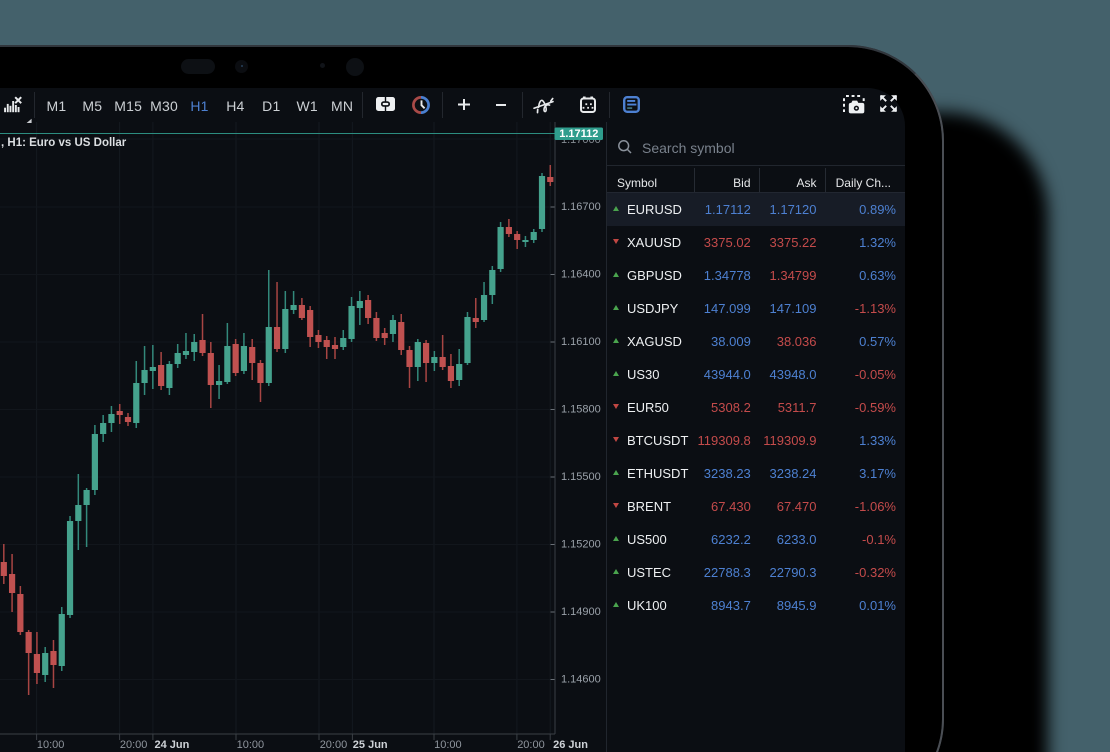 The image size is (1110, 752). What do you see at coordinates (570, 745) in the screenshot?
I see `svg-text: 26 Jun` at bounding box center [570, 745].